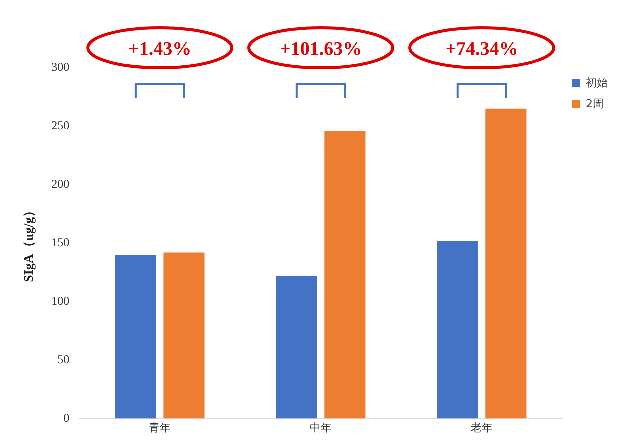  Describe the element at coordinates (61, 184) in the screenshot. I see `y-tick-label: 200` at that location.